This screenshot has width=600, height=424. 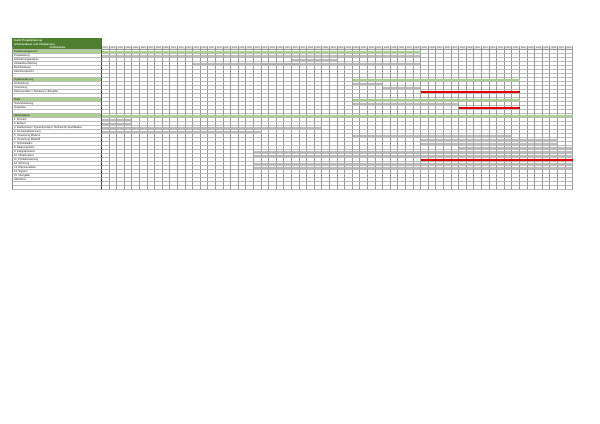 I want to click on task-label: 2. Entwurf, so click(x=57, y=124).